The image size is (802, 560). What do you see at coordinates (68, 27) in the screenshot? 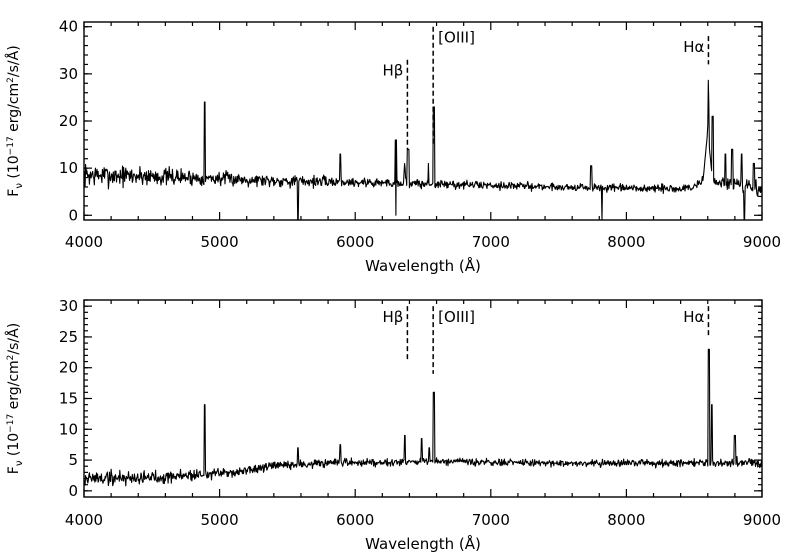
I see `y-tick-label: 40` at bounding box center [68, 27].